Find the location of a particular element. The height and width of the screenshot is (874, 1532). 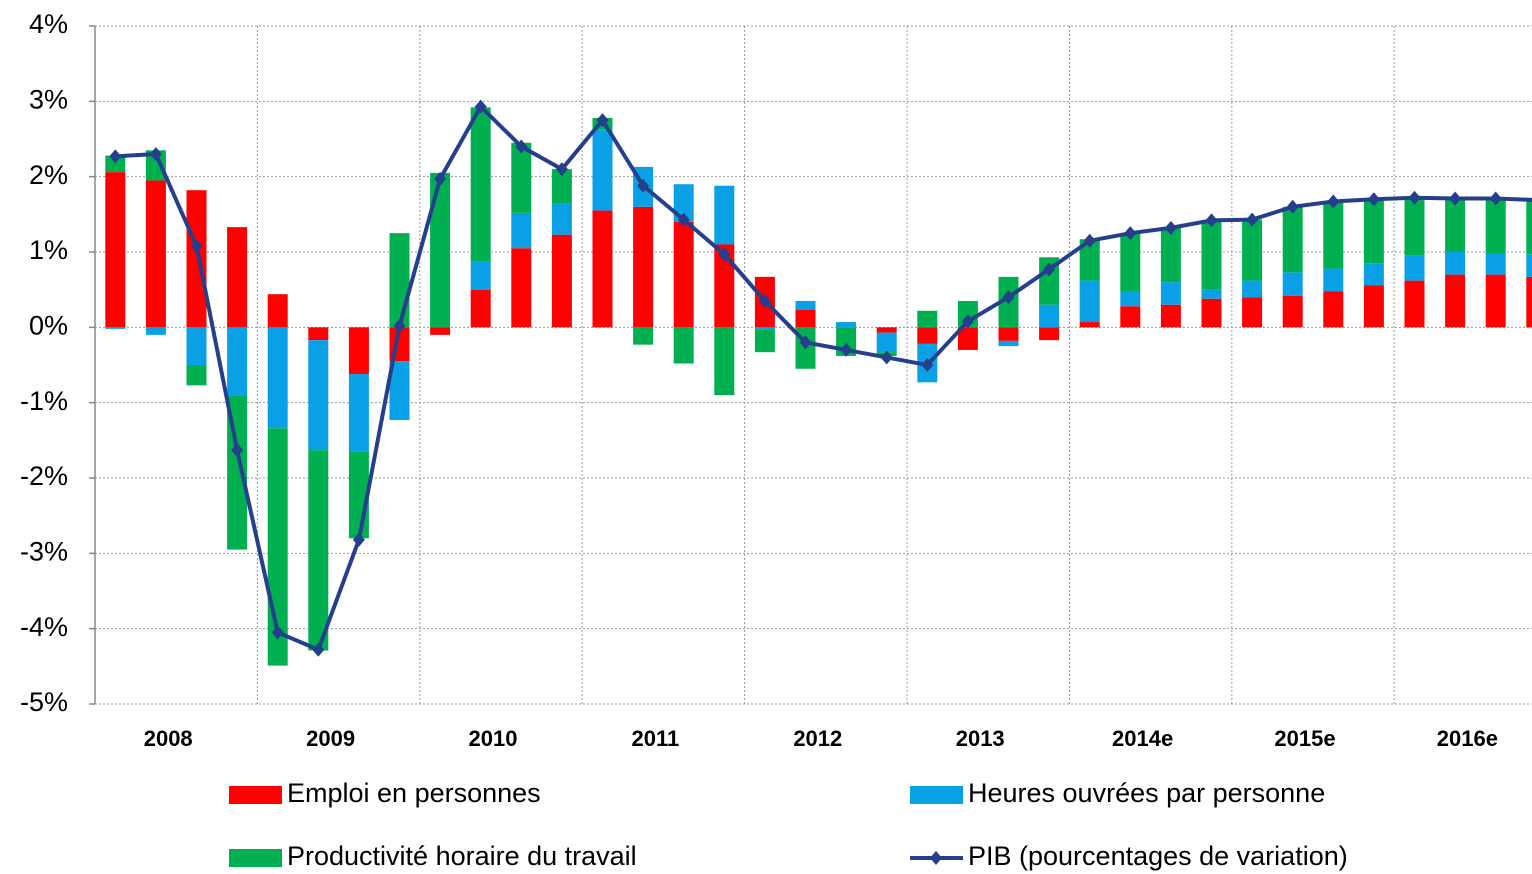

legend-label: PIB (pourcentages de variation) is located at coordinates (1158, 856).